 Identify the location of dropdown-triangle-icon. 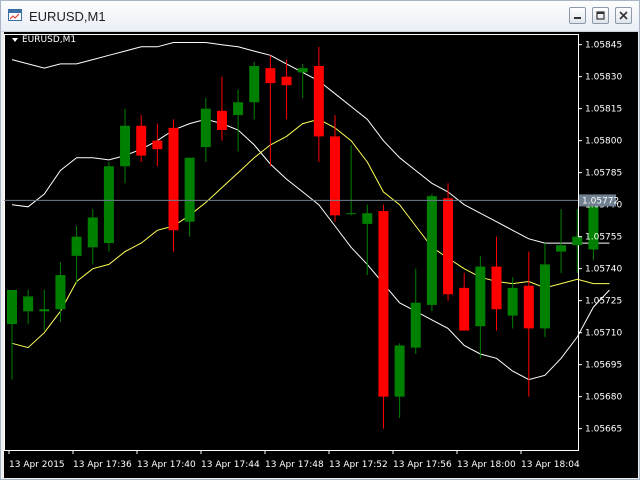
(15, 39).